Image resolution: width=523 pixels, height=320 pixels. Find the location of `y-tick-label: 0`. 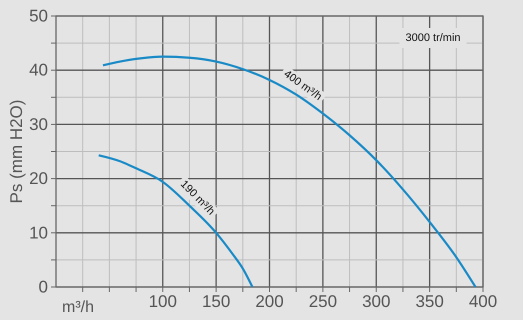

y-tick-label: 0 is located at coordinates (43, 286).